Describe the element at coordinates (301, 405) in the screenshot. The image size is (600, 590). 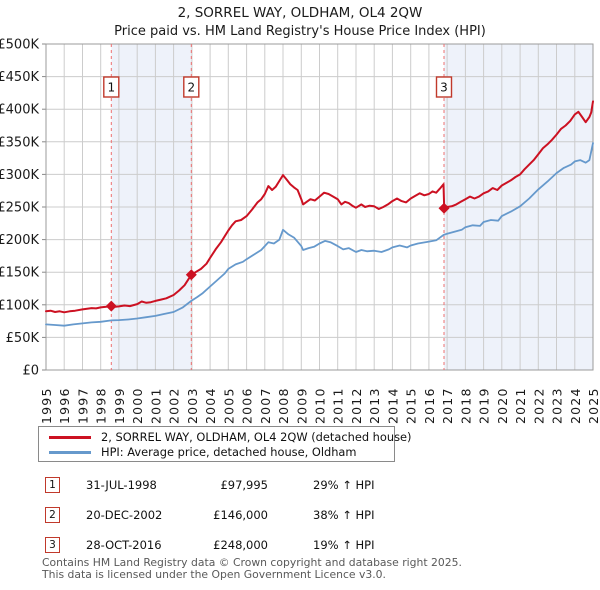
I see `x-tick-label: 2009` at that location.